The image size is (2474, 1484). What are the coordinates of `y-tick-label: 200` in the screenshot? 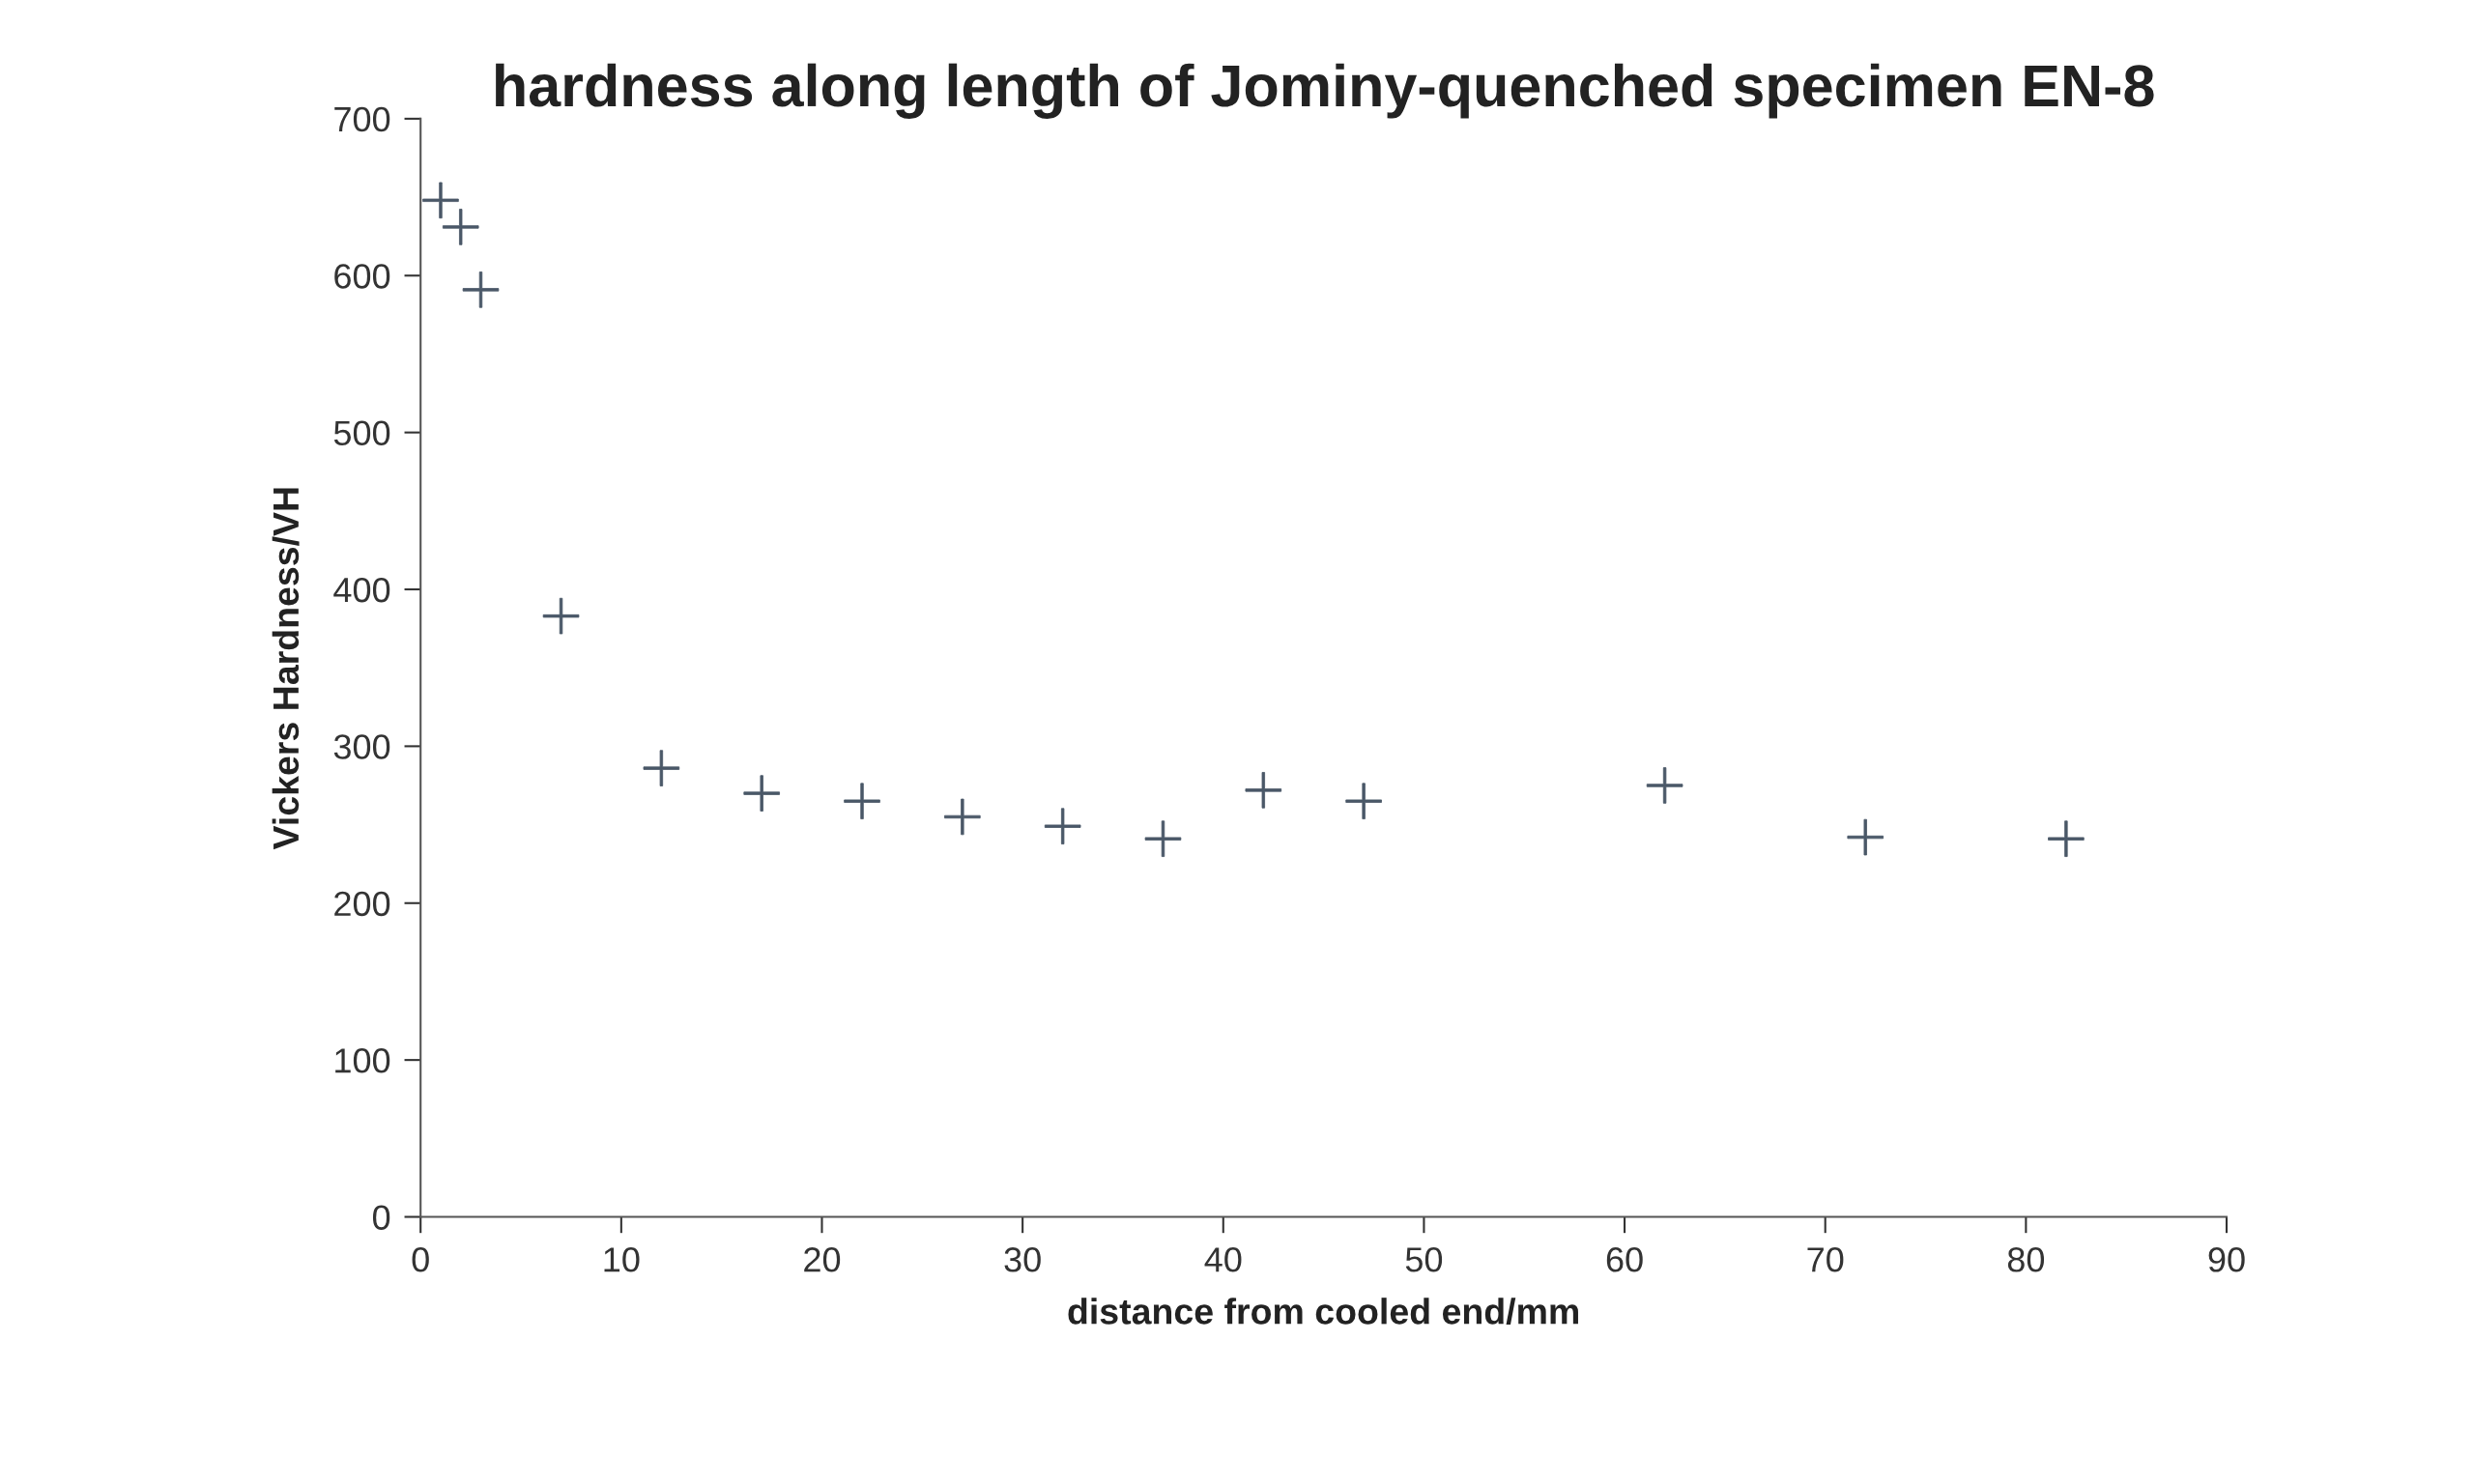 It's located at (362, 904).